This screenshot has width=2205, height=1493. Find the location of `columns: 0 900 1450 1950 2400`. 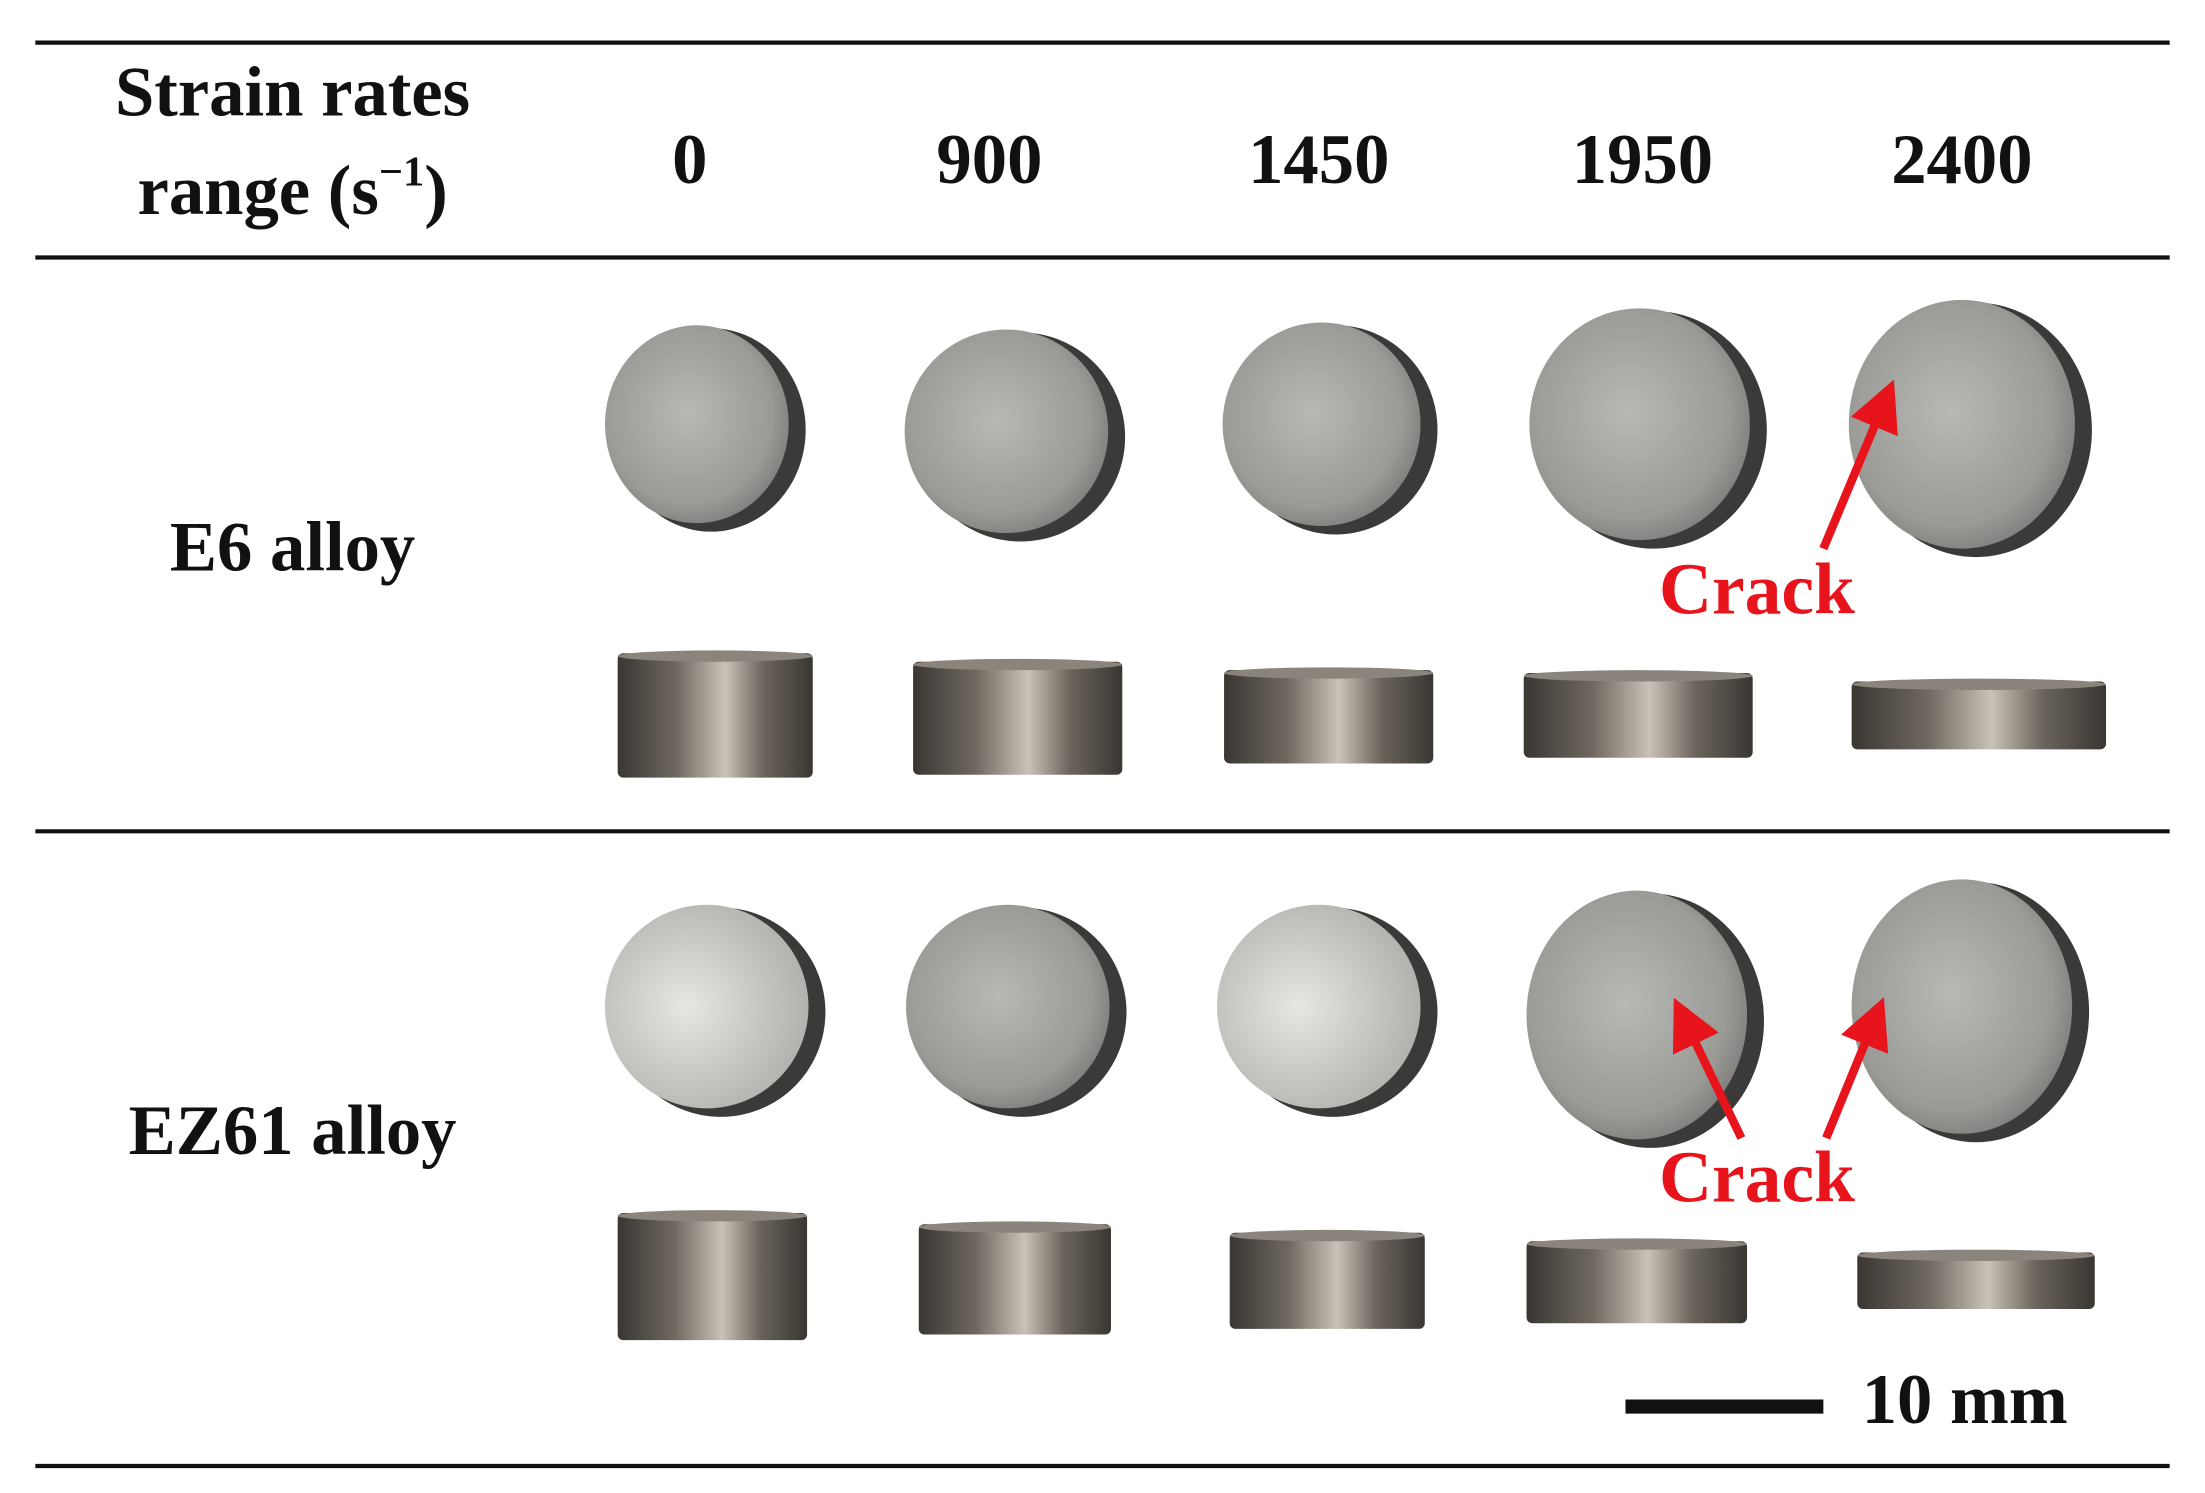

columns: 0 900 1450 1950 2400 is located at coordinates (1352, 160).